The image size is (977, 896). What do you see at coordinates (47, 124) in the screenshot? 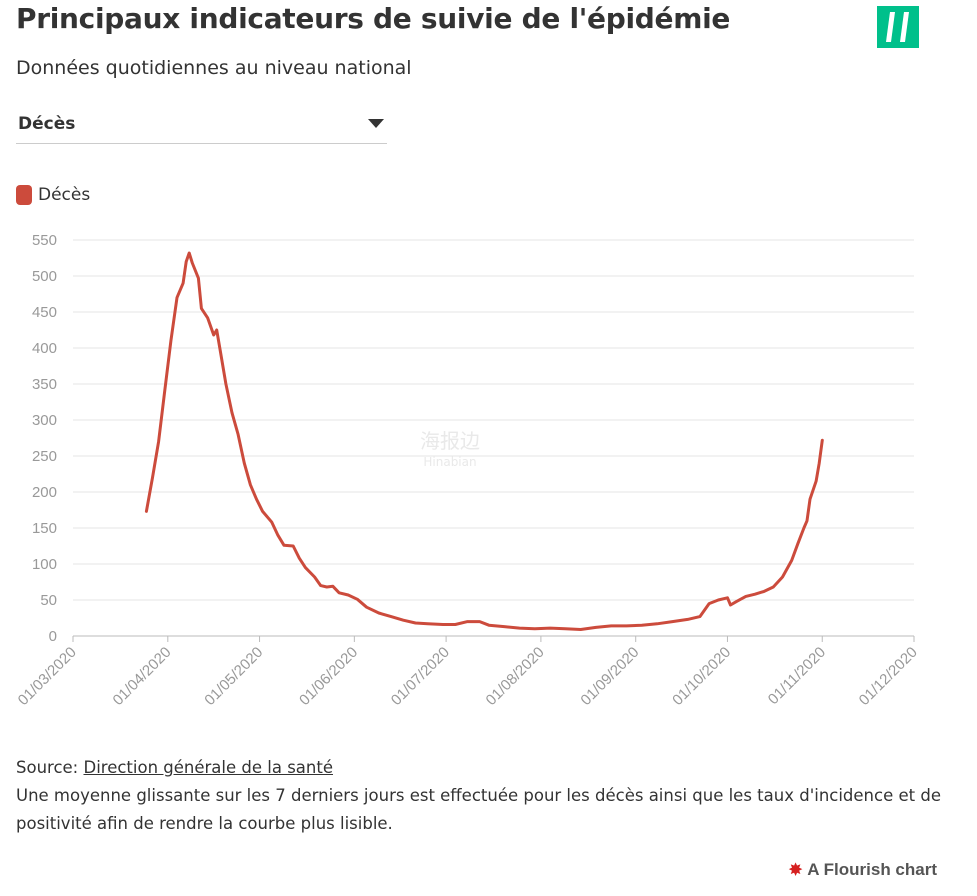
I see `indicator-select-value: Décès` at bounding box center [47, 124].